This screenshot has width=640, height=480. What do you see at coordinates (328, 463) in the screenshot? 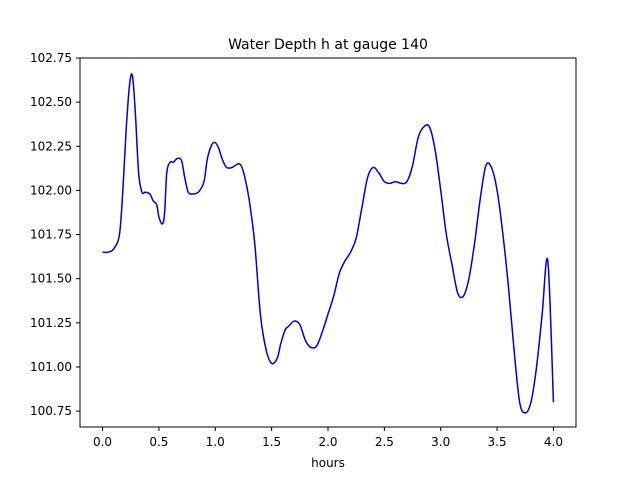
I see `x-axis-label: hours` at bounding box center [328, 463].